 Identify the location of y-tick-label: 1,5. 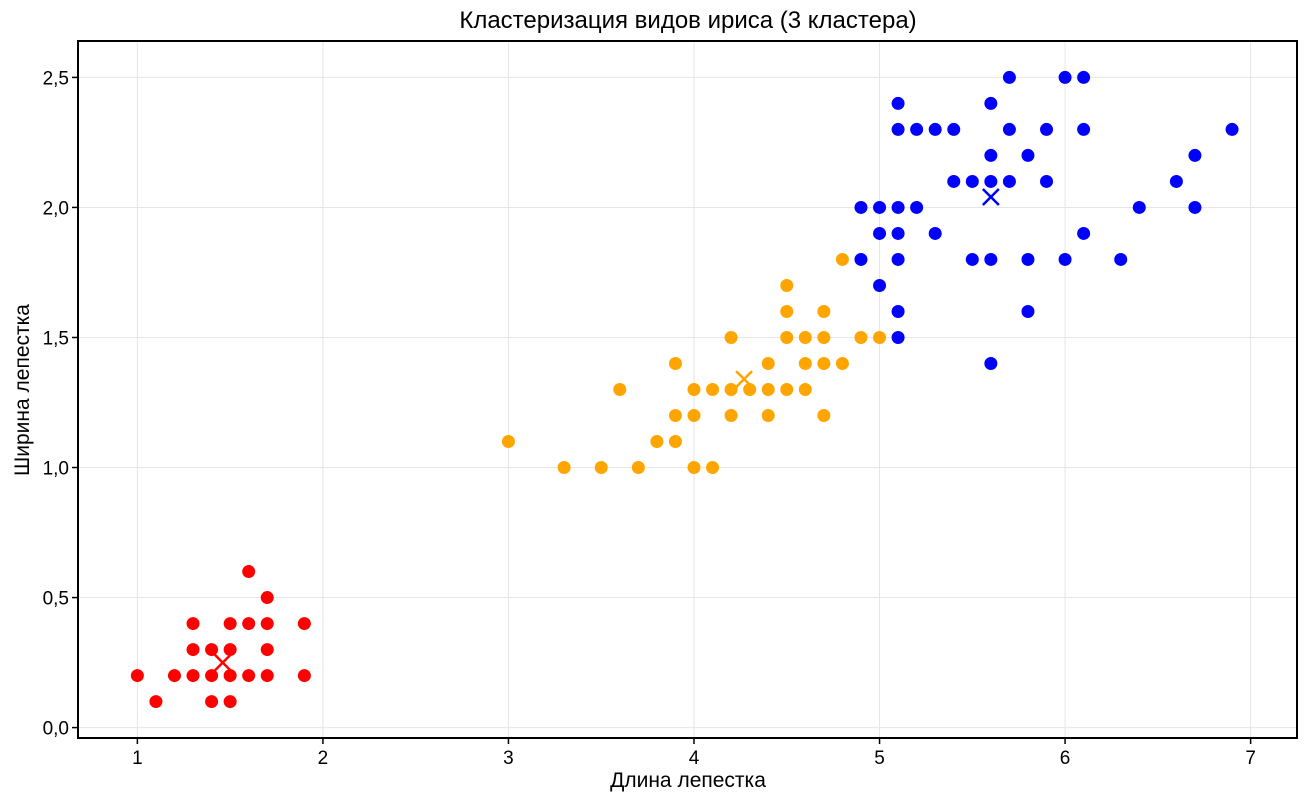
(56, 338).